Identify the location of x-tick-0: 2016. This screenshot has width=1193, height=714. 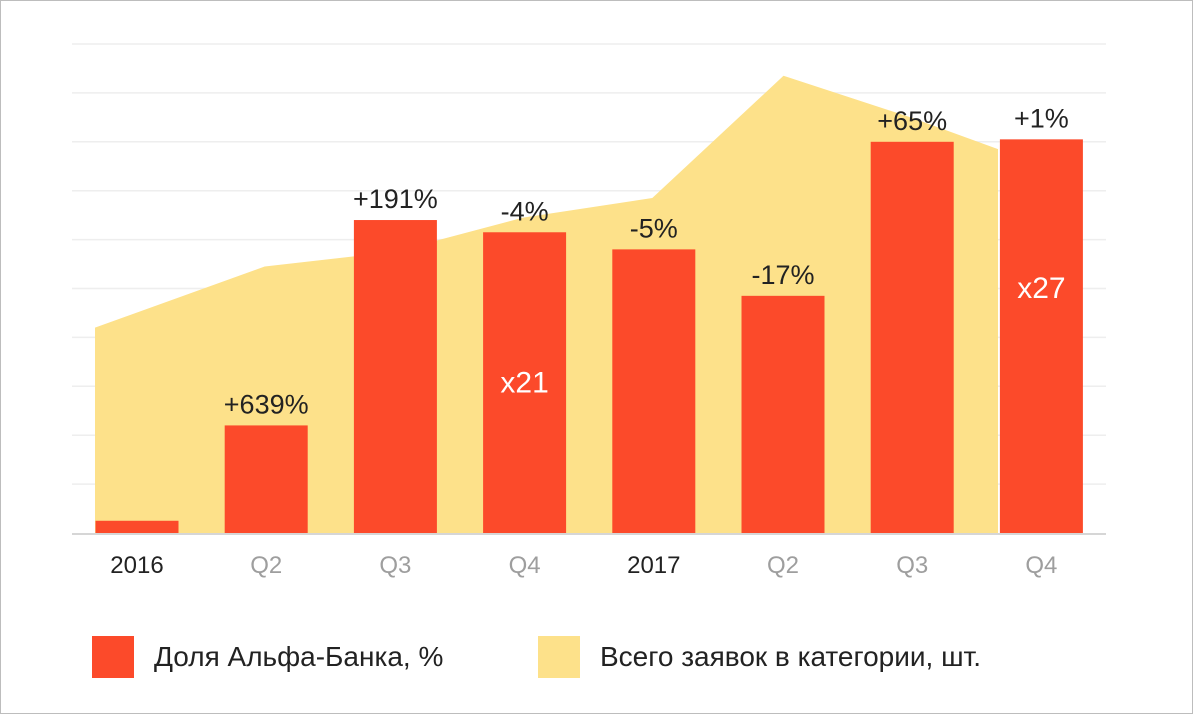
(136, 565).